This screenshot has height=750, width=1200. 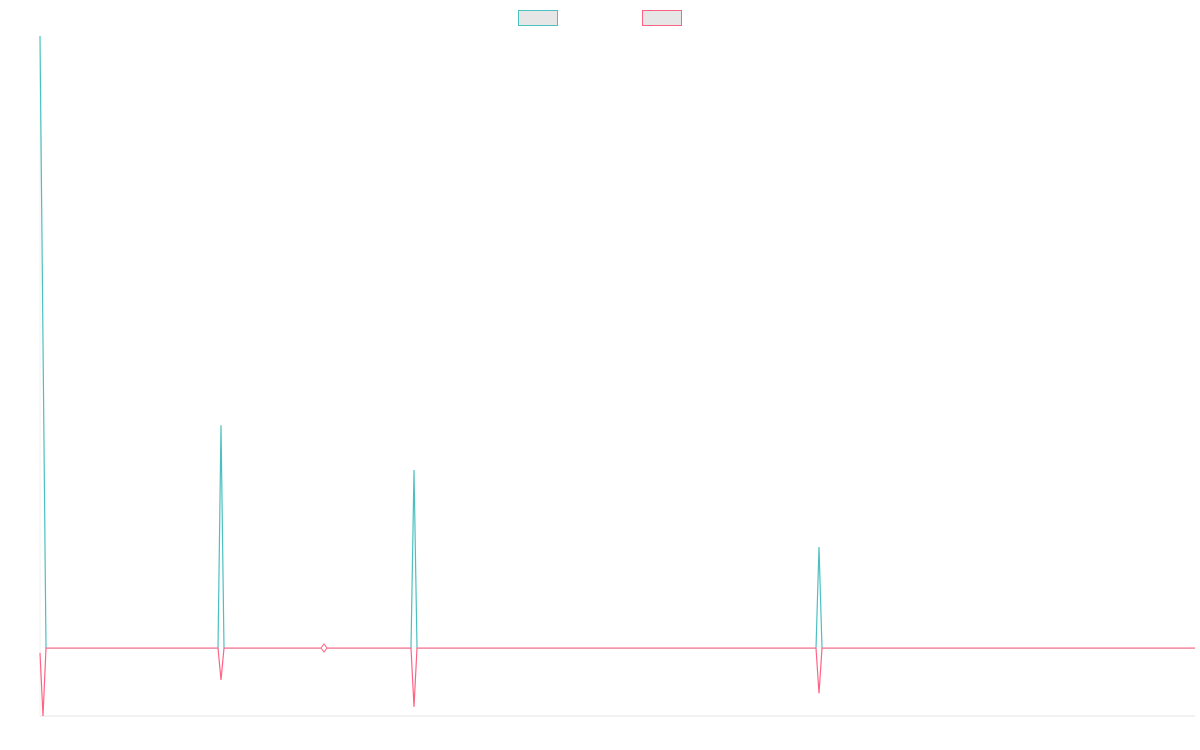 What do you see at coordinates (617, 682) in the screenshot?
I see `line-series` at bounding box center [617, 682].